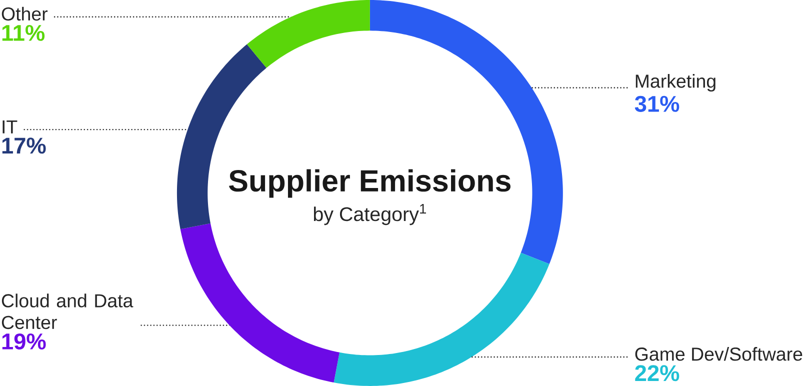 The width and height of the screenshot is (804, 386). I want to click on data-label: 19%, so click(24, 341).